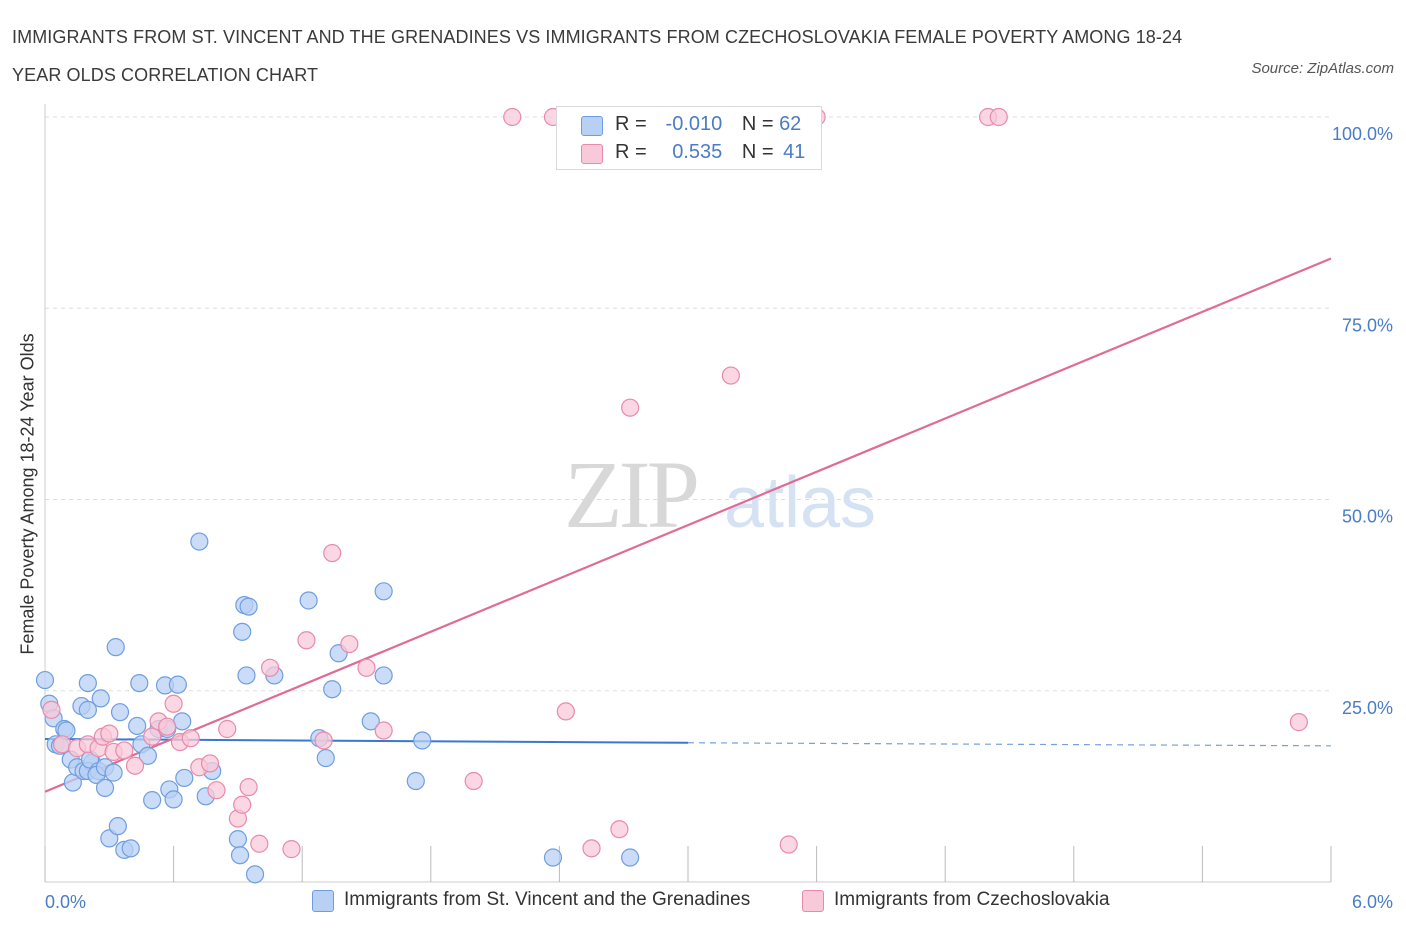  Describe the element at coordinates (794, 152) in the screenshot. I see `legend-pink-n-value: 41` at that location.